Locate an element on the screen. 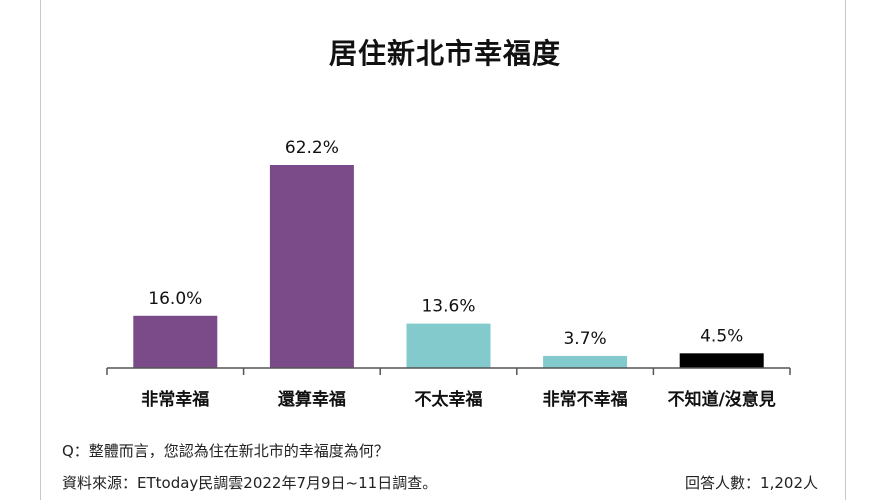 The height and width of the screenshot is (500, 890). data-source: 資料來源：ETtoday民調雲2022年7月9日~11日調查。 is located at coordinates (250, 483).